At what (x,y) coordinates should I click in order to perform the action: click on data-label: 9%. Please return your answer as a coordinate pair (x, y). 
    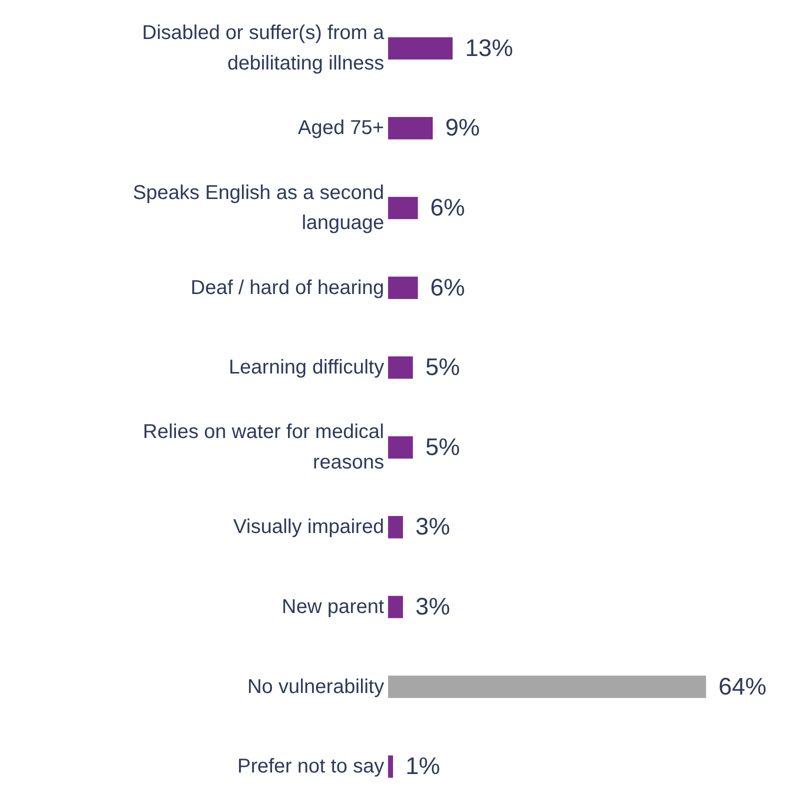
    Looking at the image, I should click on (462, 128).